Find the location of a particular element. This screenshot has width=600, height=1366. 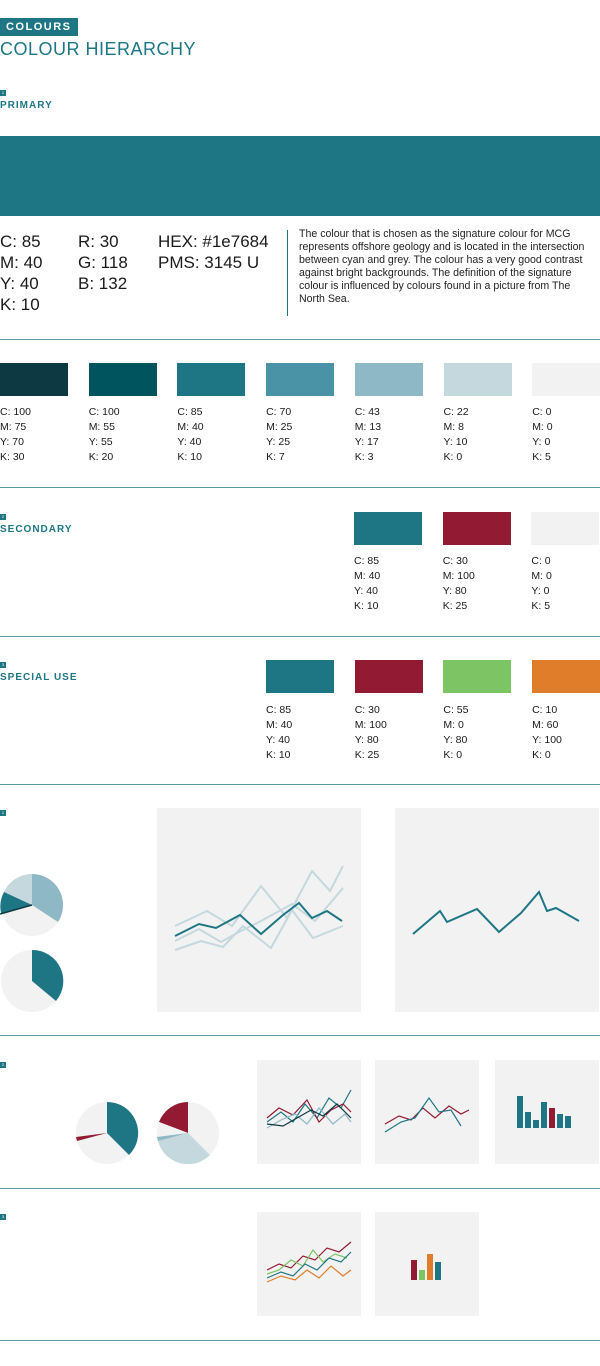

special-m-value: M: 60 is located at coordinates (545, 725).